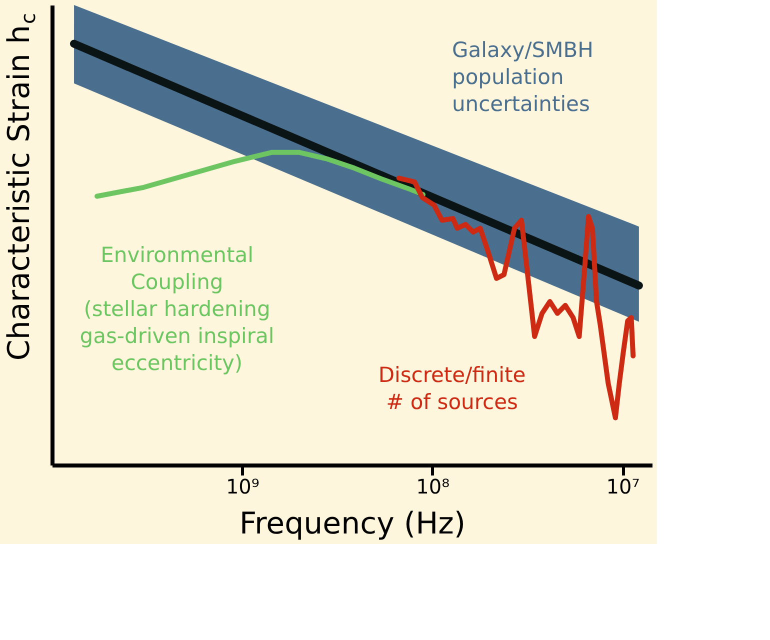 Image resolution: width=770 pixels, height=640 pixels. I want to click on y-axis-title: Characteristic Strain hc, so click(21, 187).